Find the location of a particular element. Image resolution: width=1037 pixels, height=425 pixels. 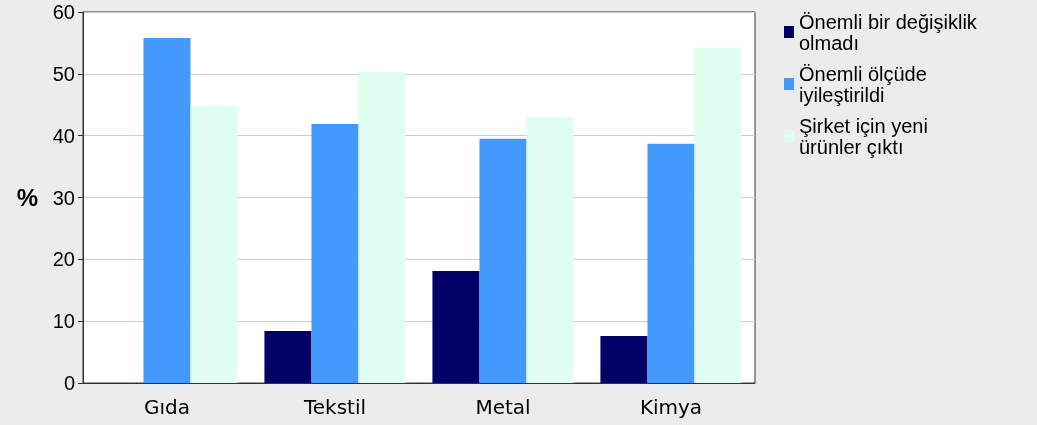

y-tick-label: 20 is located at coordinates (63, 259).